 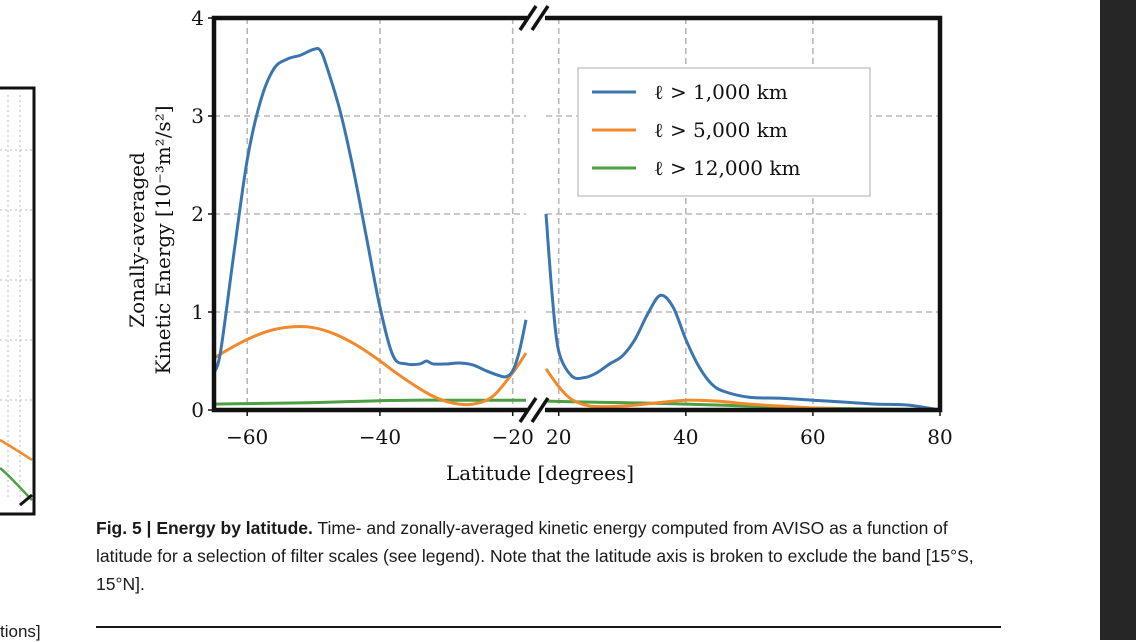 What do you see at coordinates (20, 631) in the screenshot?
I see `cut-off-text: tions]` at bounding box center [20, 631].